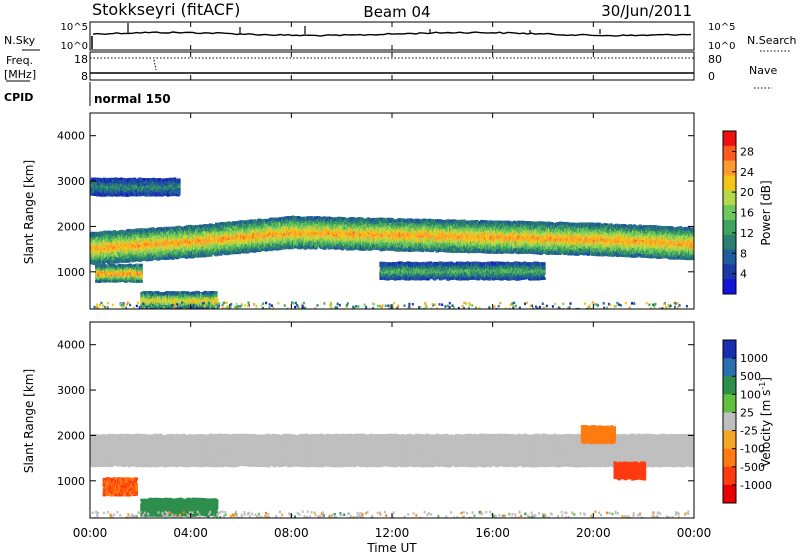 The image size is (800, 554). Describe the element at coordinates (132, 99) in the screenshot. I see `cpid-value: normal 150` at that location.